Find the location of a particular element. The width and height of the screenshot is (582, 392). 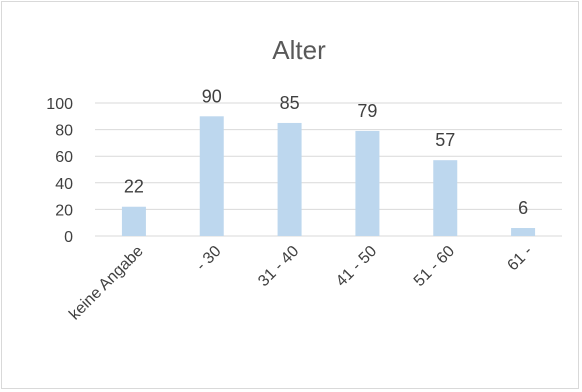

category-label: - 30 is located at coordinates (209, 259).